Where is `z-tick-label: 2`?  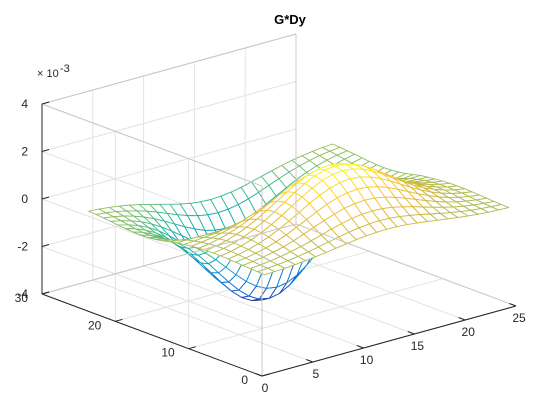
z-tick-label: 2 is located at coordinates (24, 152).